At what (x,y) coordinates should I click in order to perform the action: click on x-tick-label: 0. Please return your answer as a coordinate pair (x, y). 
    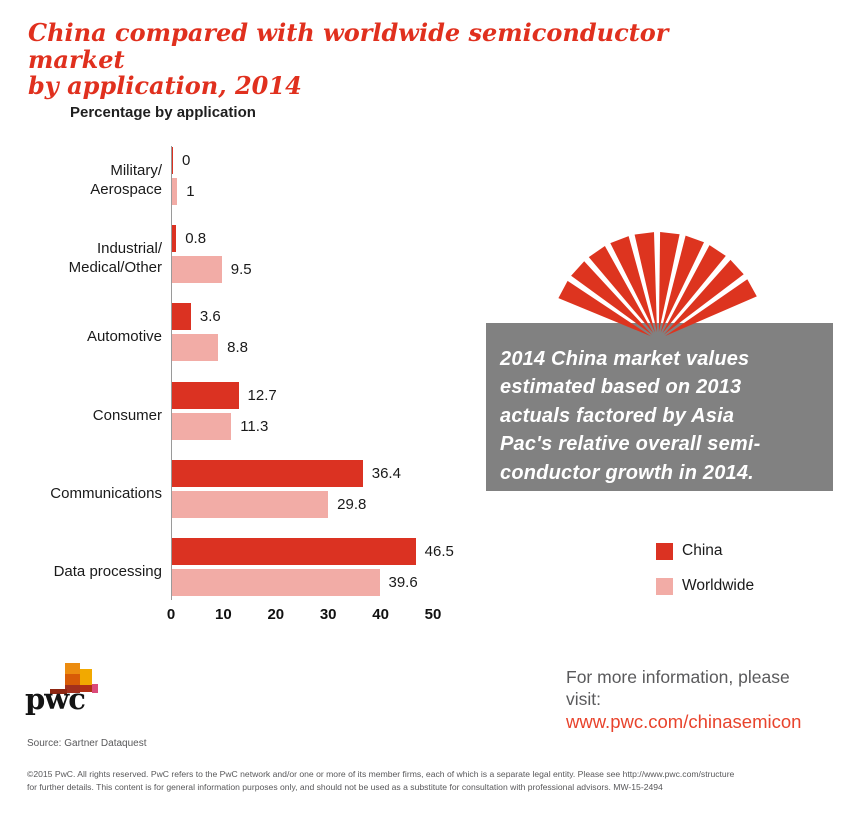
    Looking at the image, I should click on (171, 614).